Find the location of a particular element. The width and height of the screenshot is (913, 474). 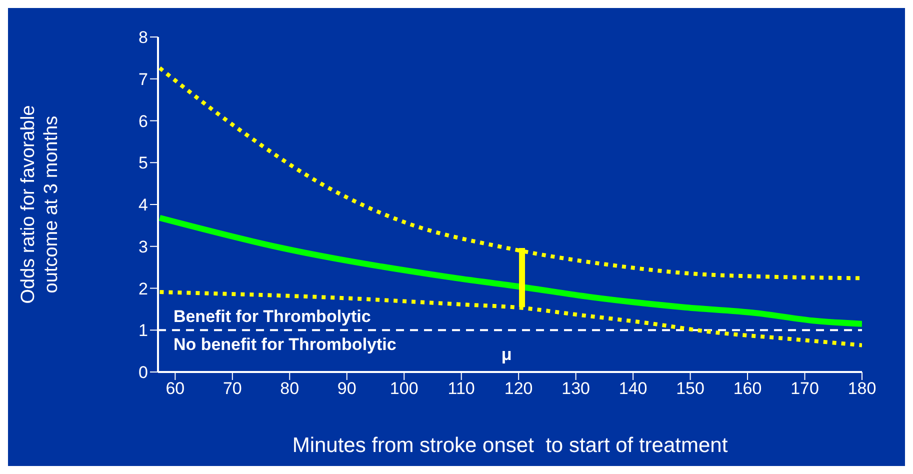

y-tick-label: 1 is located at coordinates (143, 330).